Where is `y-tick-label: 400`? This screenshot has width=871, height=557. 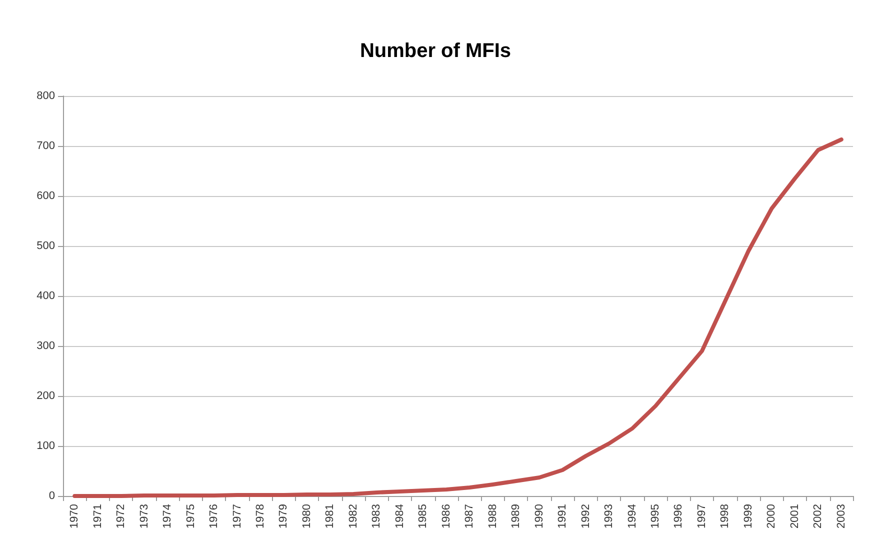
y-tick-label: 400 is located at coordinates (45, 296).